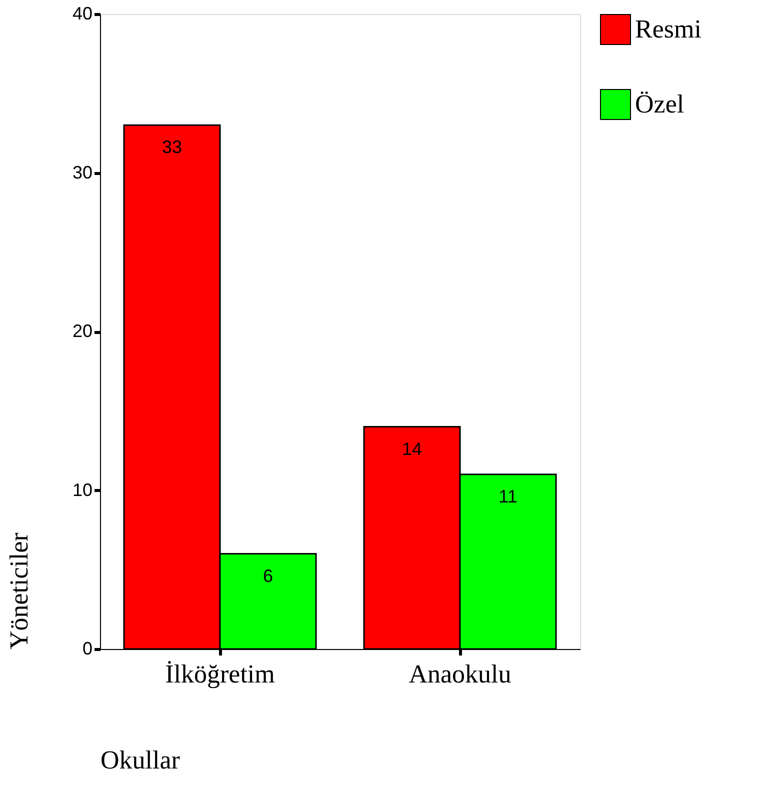  Describe the element at coordinates (140, 760) in the screenshot. I see `x-axis-title: Okullar` at that location.